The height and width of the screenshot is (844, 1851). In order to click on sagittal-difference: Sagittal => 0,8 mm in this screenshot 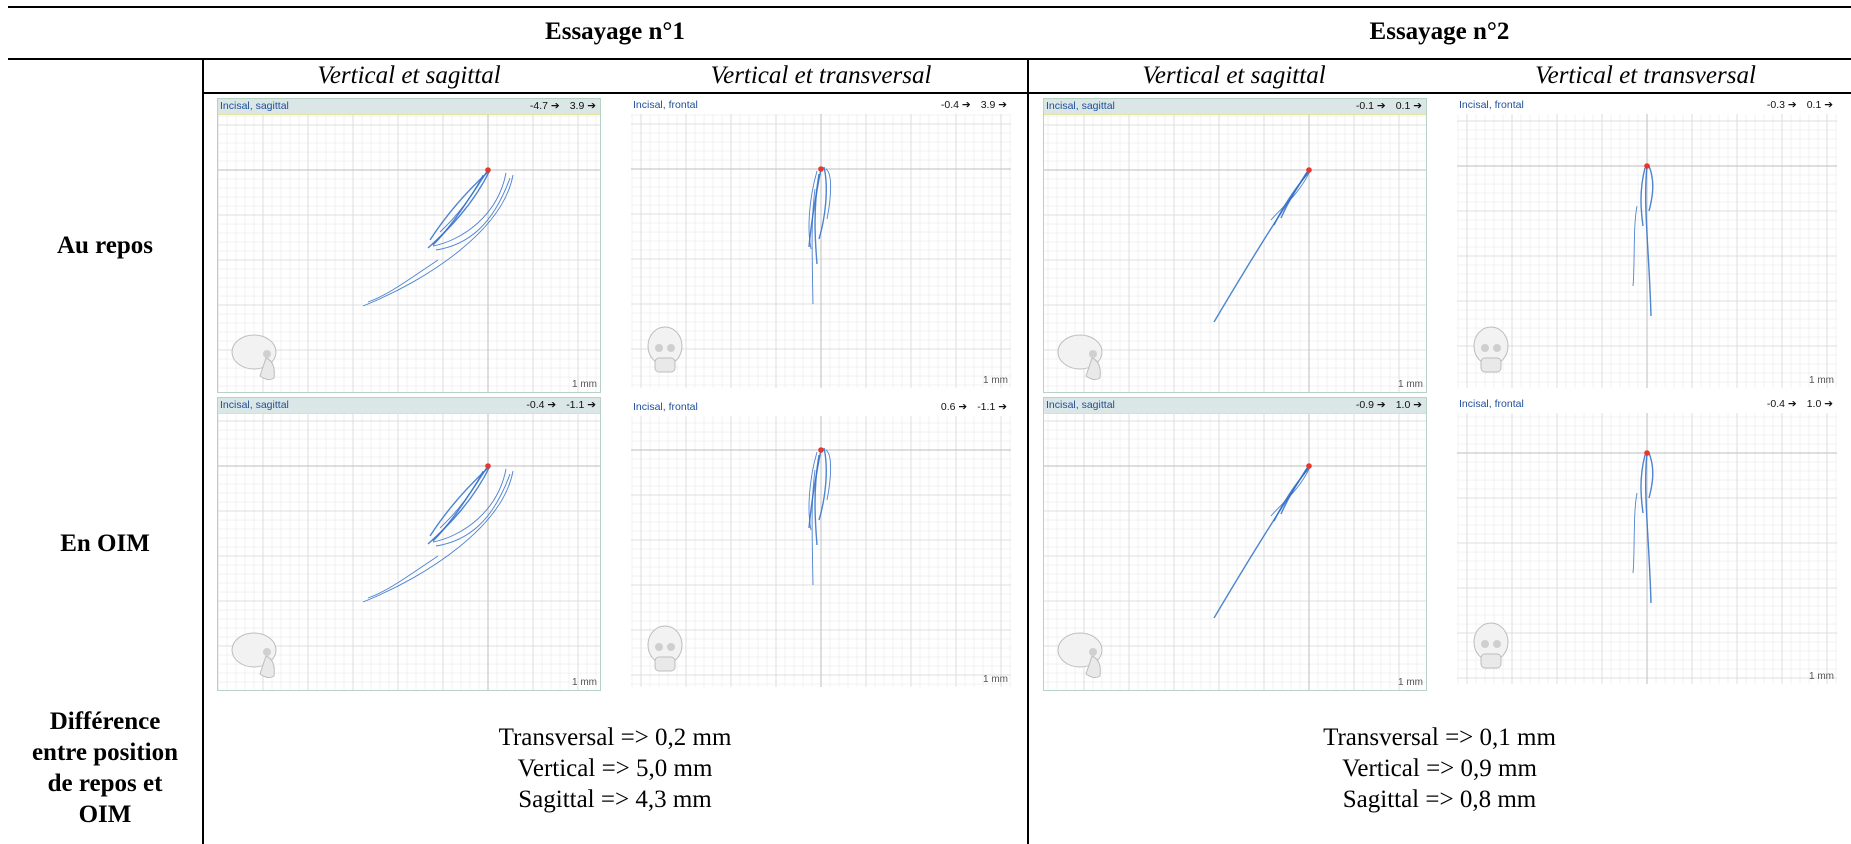, I will do `click(1439, 799)`.